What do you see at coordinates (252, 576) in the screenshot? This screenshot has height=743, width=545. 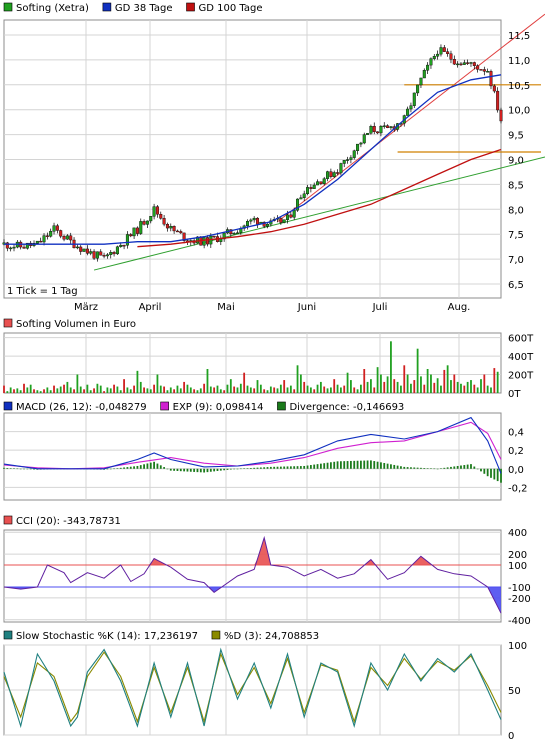 I see `cci-frame` at bounding box center [252, 576].